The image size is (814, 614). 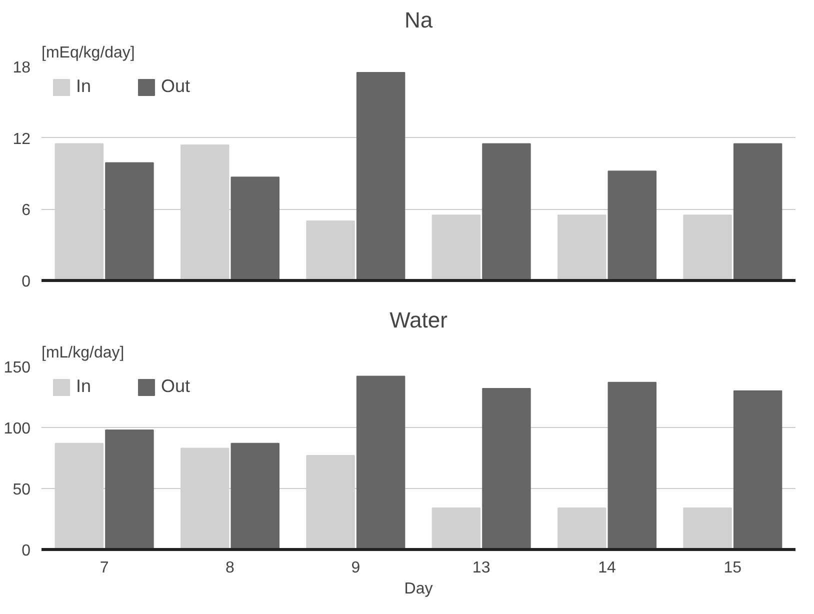 I want to click on y-tick-label: 18, so click(x=21, y=68).